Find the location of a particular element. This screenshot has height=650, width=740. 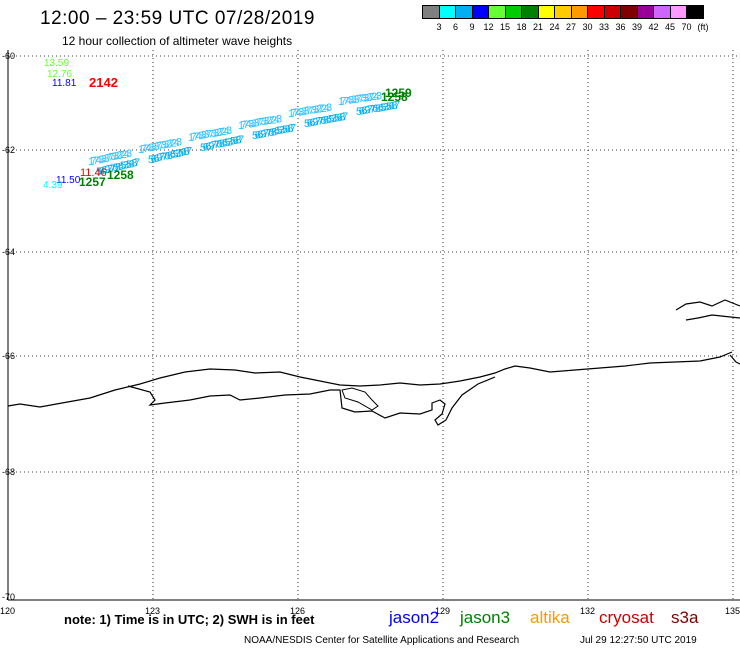

longitude-tick-label: 120 is located at coordinates (7, 611).